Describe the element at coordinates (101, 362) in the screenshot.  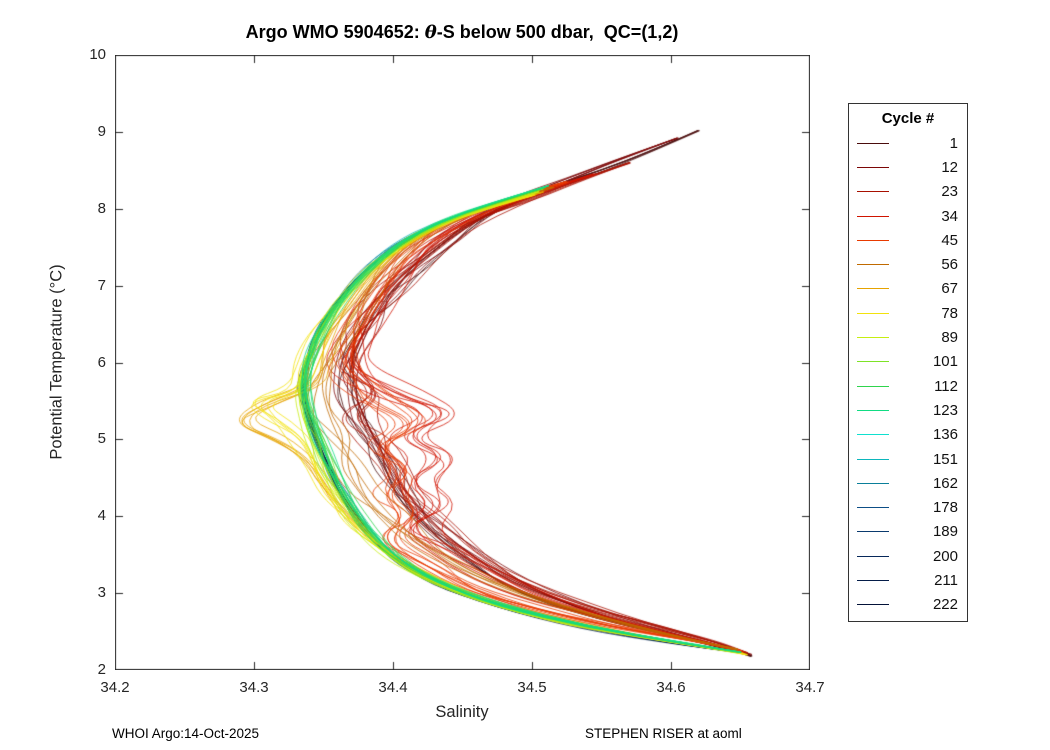
I see `y-tick-label: 6` at that location.